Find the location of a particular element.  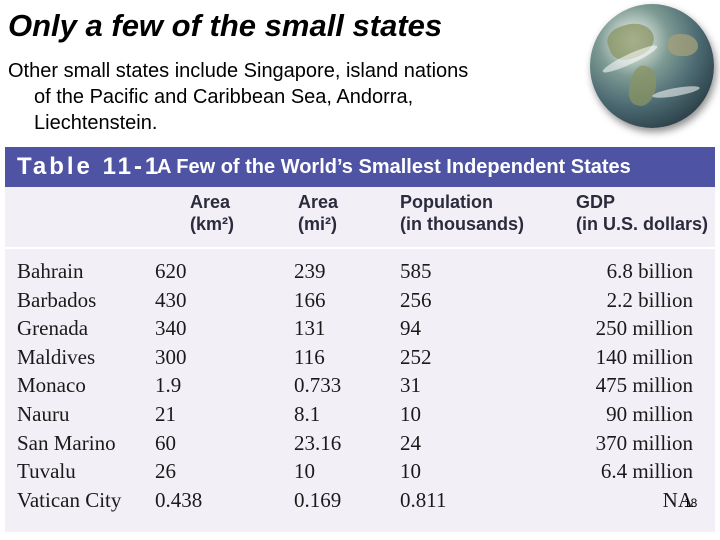

page-number: 18 is located at coordinates (691, 503).